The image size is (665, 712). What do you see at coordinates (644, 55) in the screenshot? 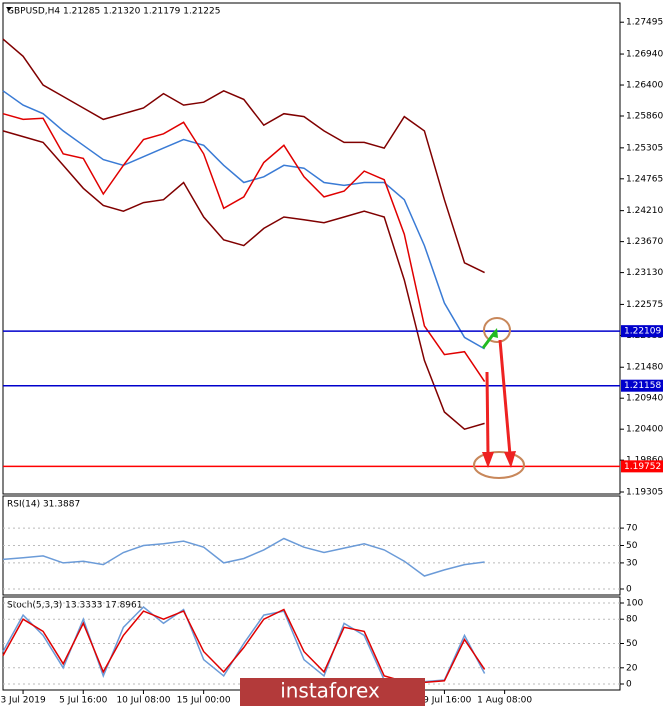
I see `y-tick-label: 1.26940` at bounding box center [644, 55].